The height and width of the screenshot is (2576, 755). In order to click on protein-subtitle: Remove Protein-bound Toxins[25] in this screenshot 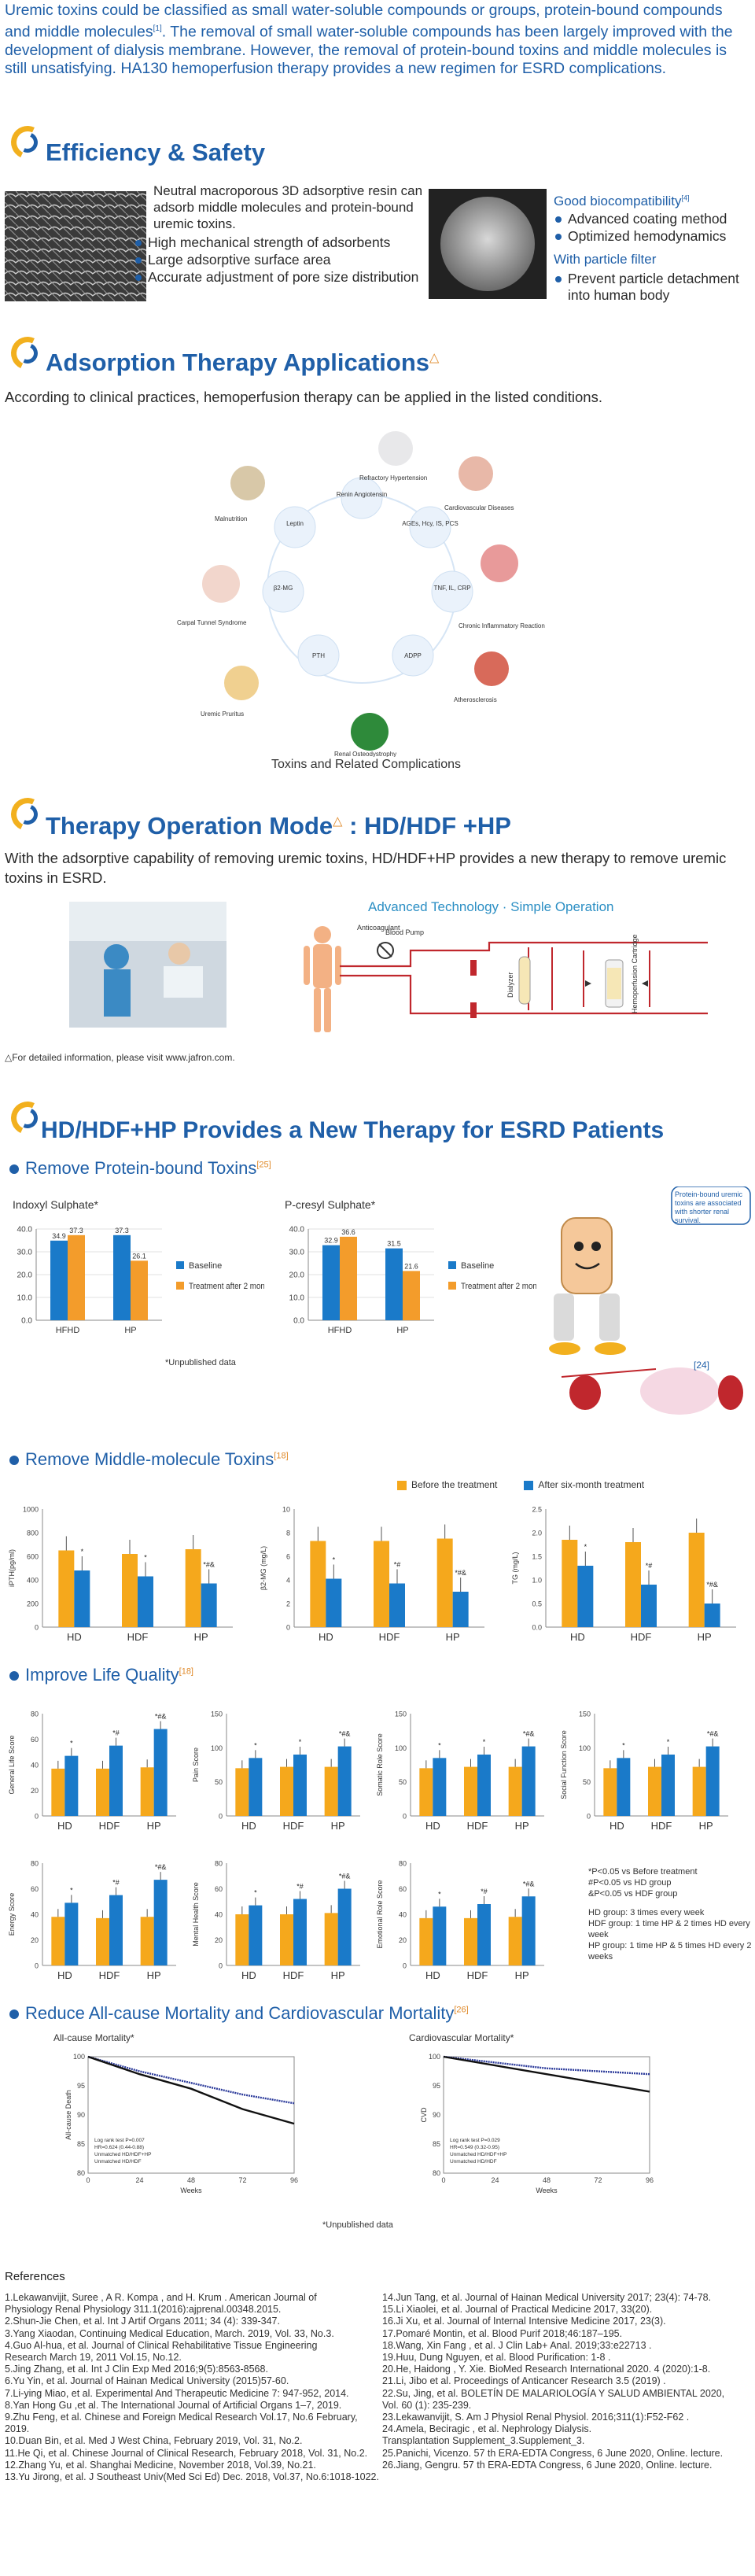, I will do `click(140, 1168)`.